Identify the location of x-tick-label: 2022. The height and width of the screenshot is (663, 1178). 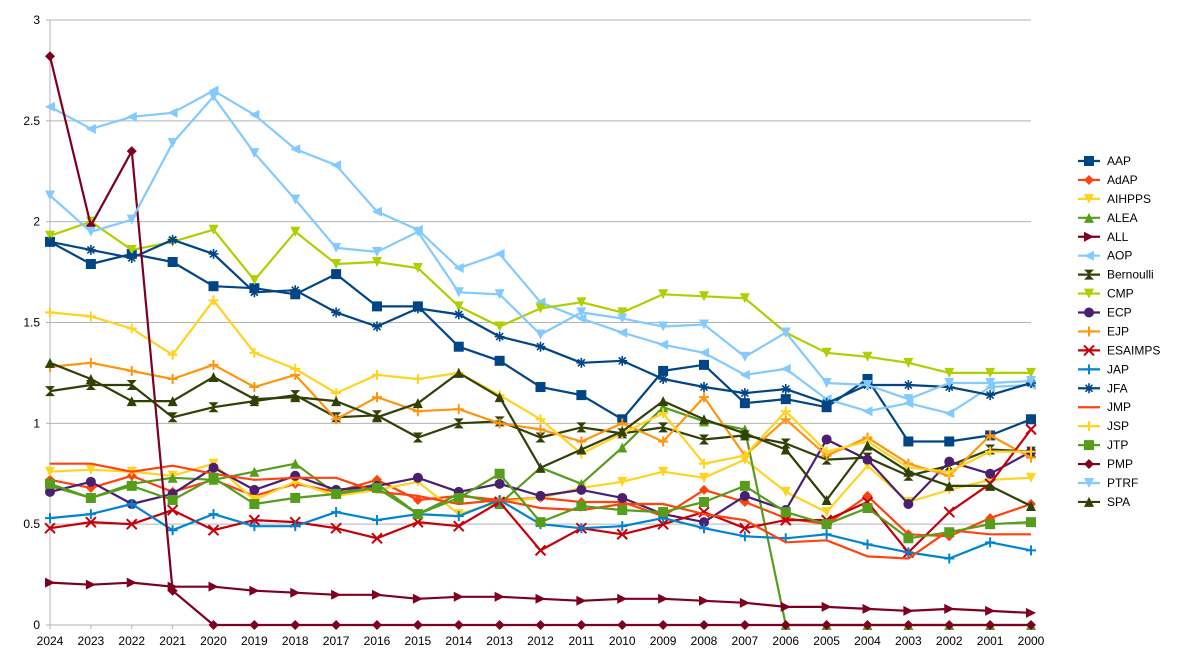
(131, 641).